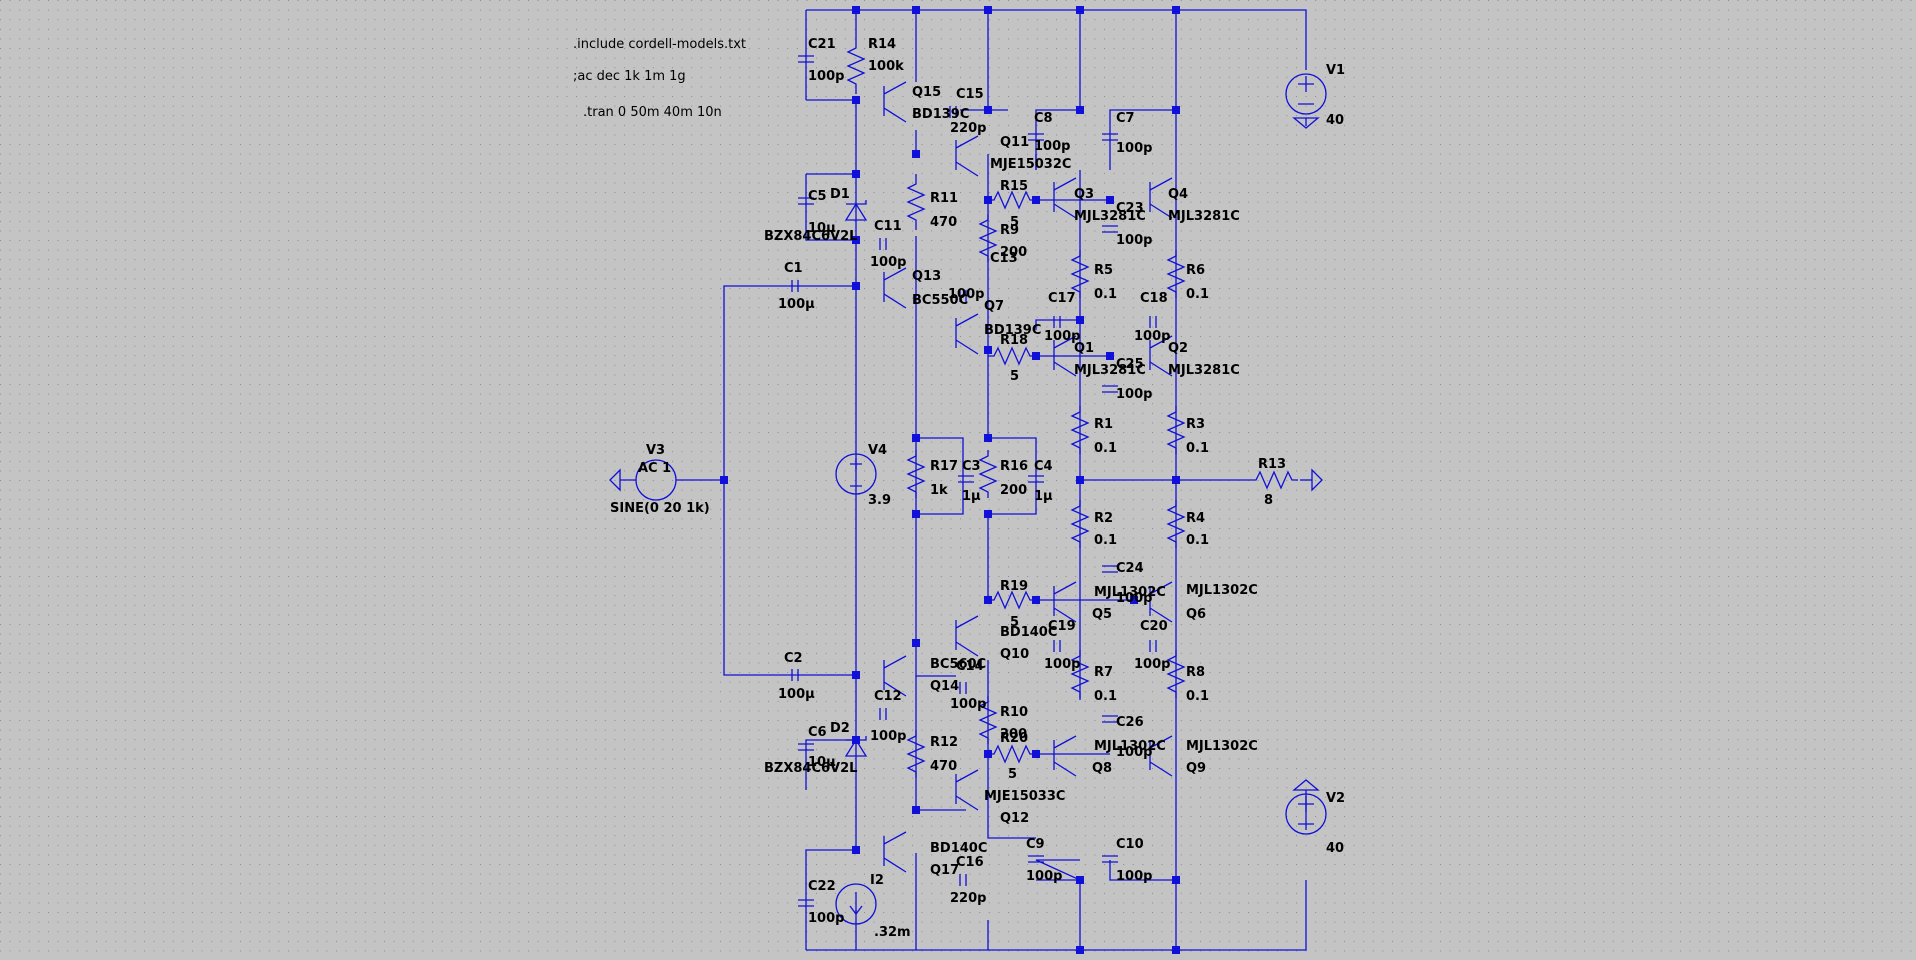 The width and height of the screenshot is (1916, 960). Describe the element at coordinates (968, 128) in the screenshot. I see `label-c15-value: 220p` at that location.